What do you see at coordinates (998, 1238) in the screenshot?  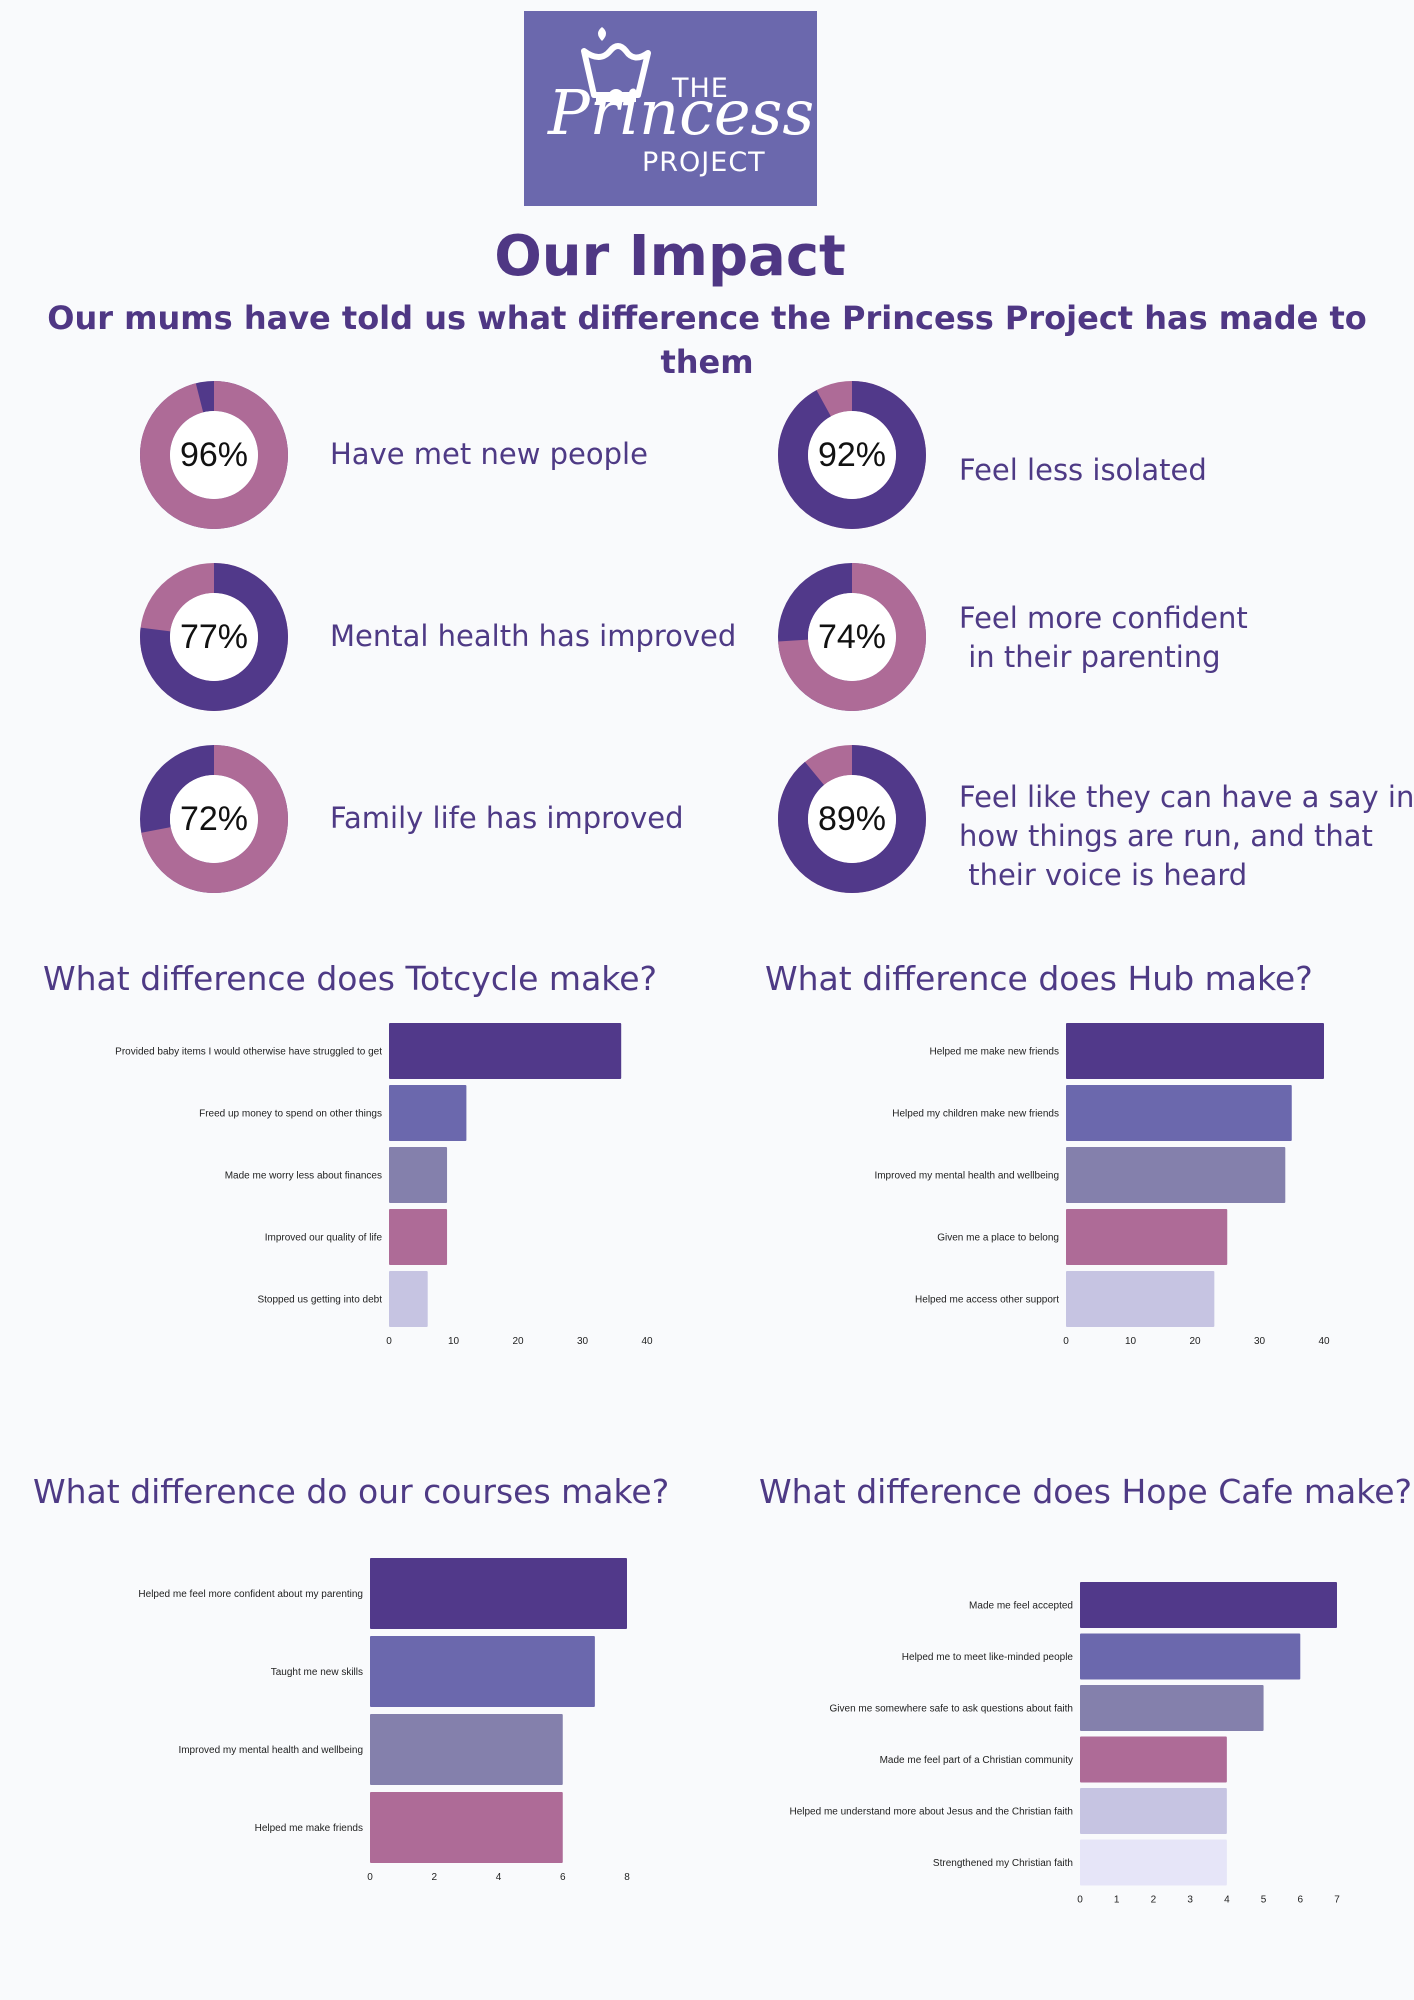 I see `bar-category-label: Given me a place to belong` at bounding box center [998, 1238].